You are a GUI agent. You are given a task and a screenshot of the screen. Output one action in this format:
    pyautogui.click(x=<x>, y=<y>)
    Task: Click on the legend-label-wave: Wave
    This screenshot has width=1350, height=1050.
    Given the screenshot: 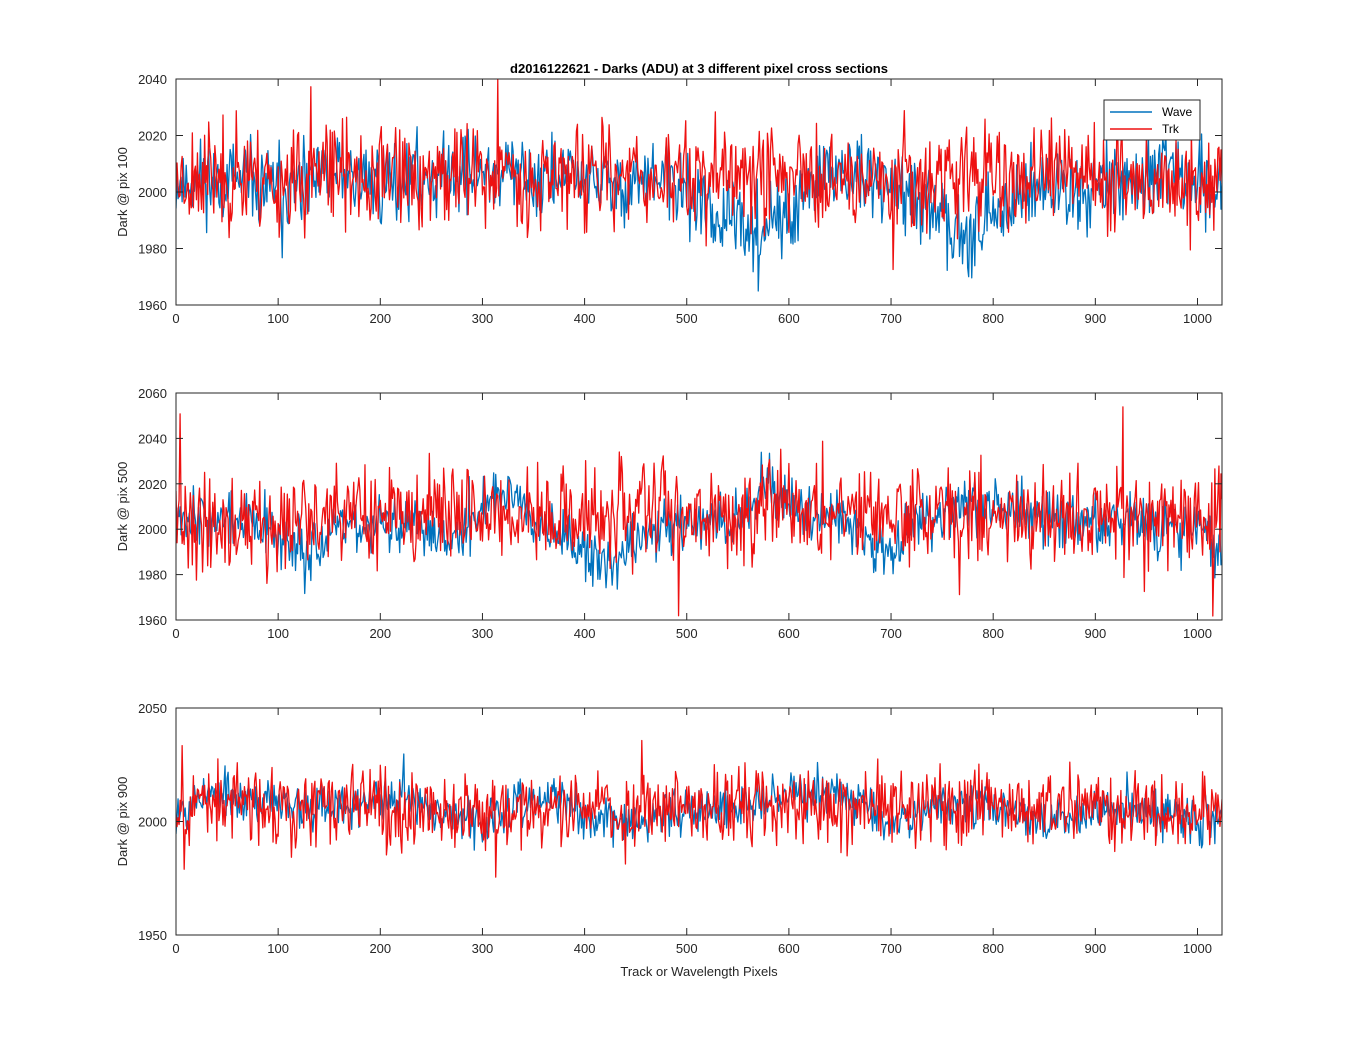 What is the action you would take?
    pyautogui.click(x=1177, y=112)
    